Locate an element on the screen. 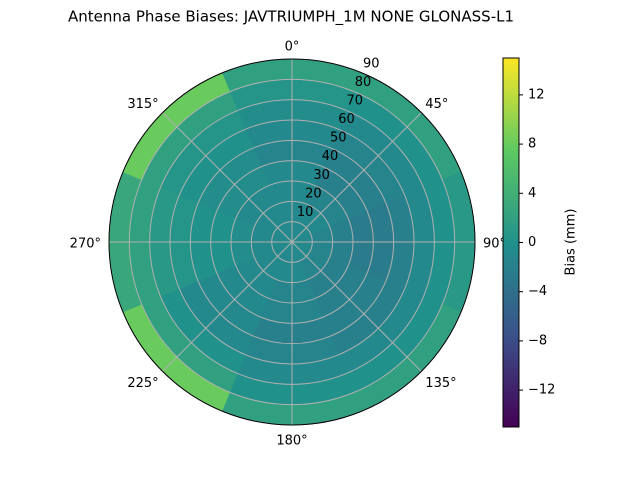  r-tick-label: 70 is located at coordinates (354, 101).